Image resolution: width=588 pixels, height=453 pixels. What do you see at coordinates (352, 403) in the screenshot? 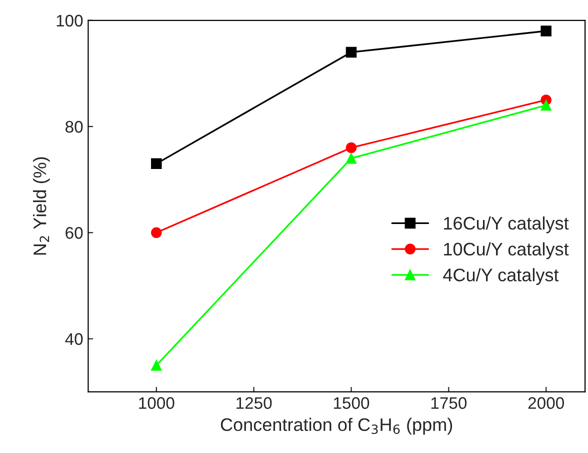
I see `x-tick-label: 1500` at bounding box center [352, 403].